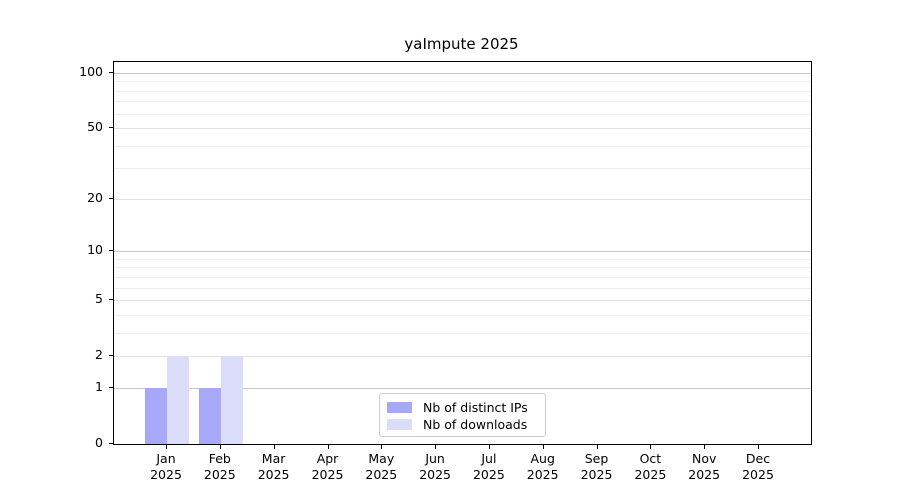 The width and height of the screenshot is (900, 500). Describe the element at coordinates (381, 458) in the screenshot. I see `x-tick-label-month: May` at that location.